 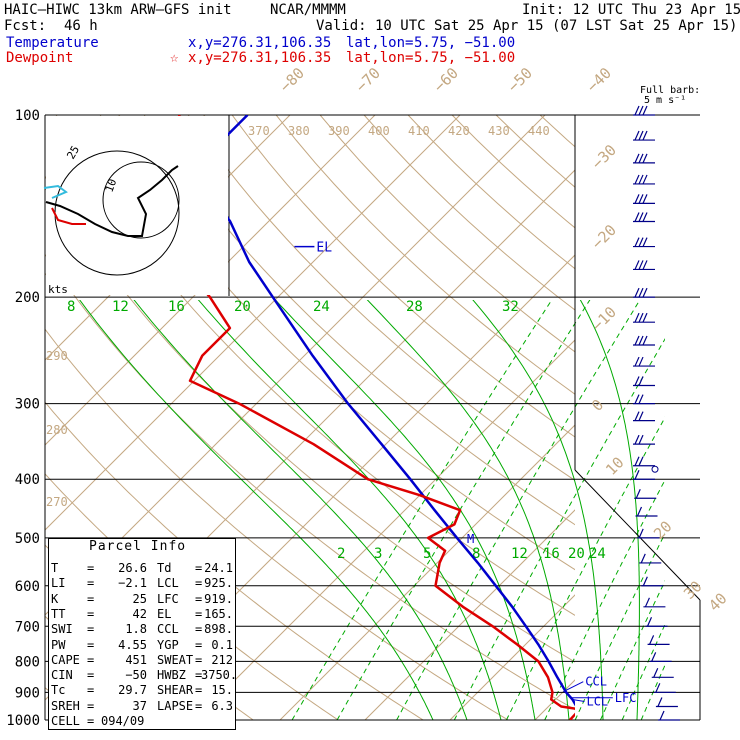 I want to click on parcel-info-cell: 925., so click(x=218, y=583).